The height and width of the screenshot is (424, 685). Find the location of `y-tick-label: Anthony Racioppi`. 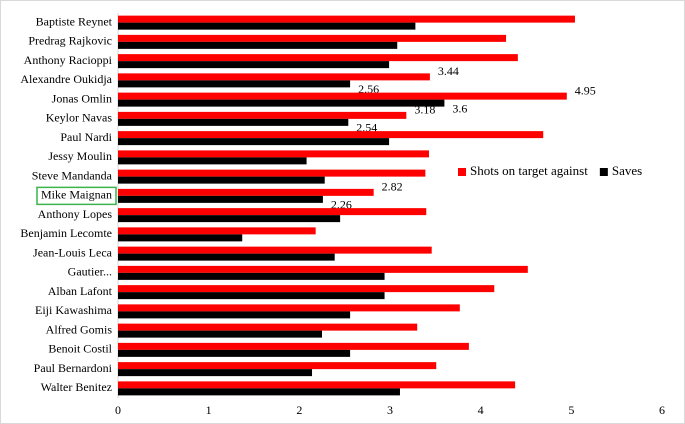

y-tick-label: Anthony Racioppi is located at coordinates (68, 60).